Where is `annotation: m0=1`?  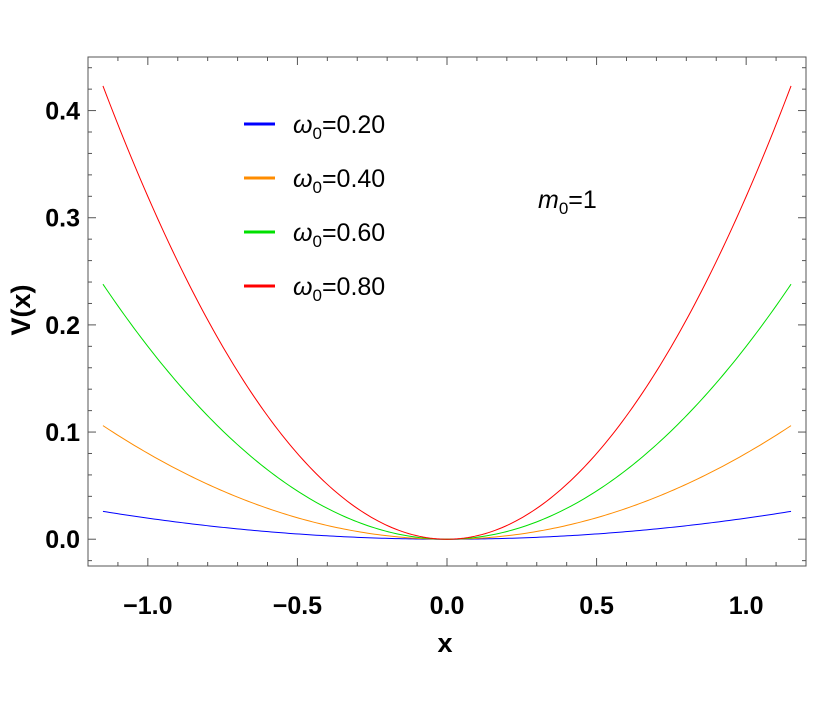 annotation: m0=1 is located at coordinates (567, 202).